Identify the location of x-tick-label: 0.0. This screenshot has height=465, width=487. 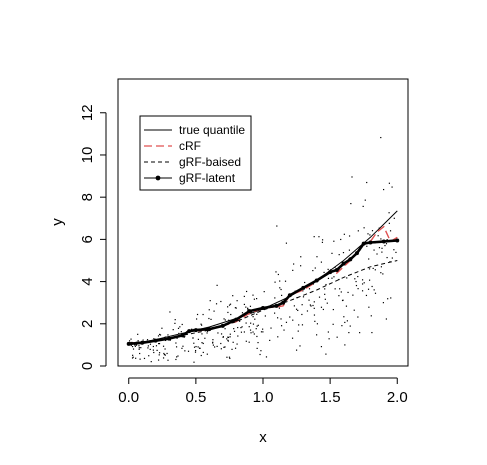
(128, 397).